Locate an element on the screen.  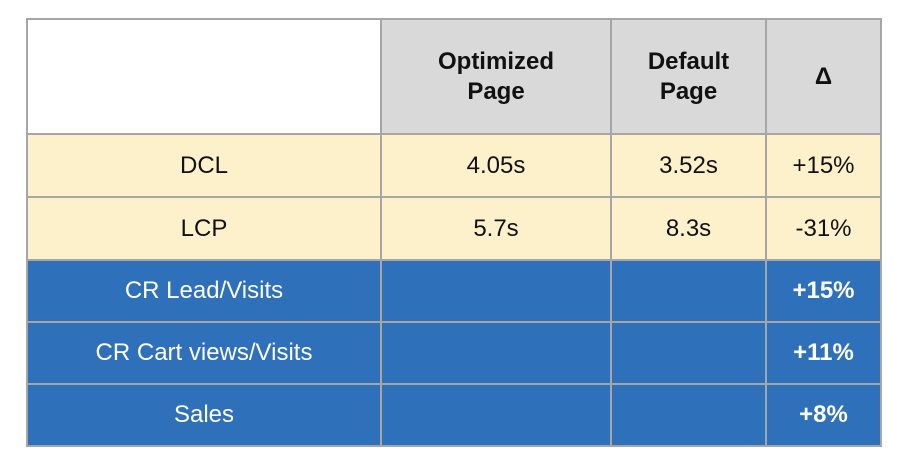
cell: 4.05s is located at coordinates (496, 165).